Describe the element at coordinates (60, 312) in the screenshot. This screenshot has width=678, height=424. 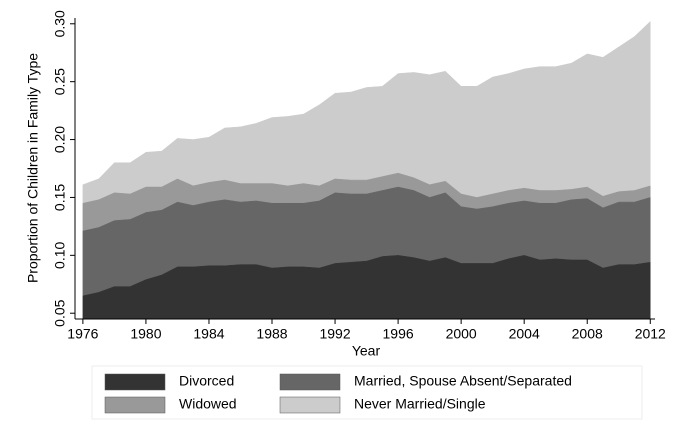
I see `y-tick-label: 0.05` at that location.